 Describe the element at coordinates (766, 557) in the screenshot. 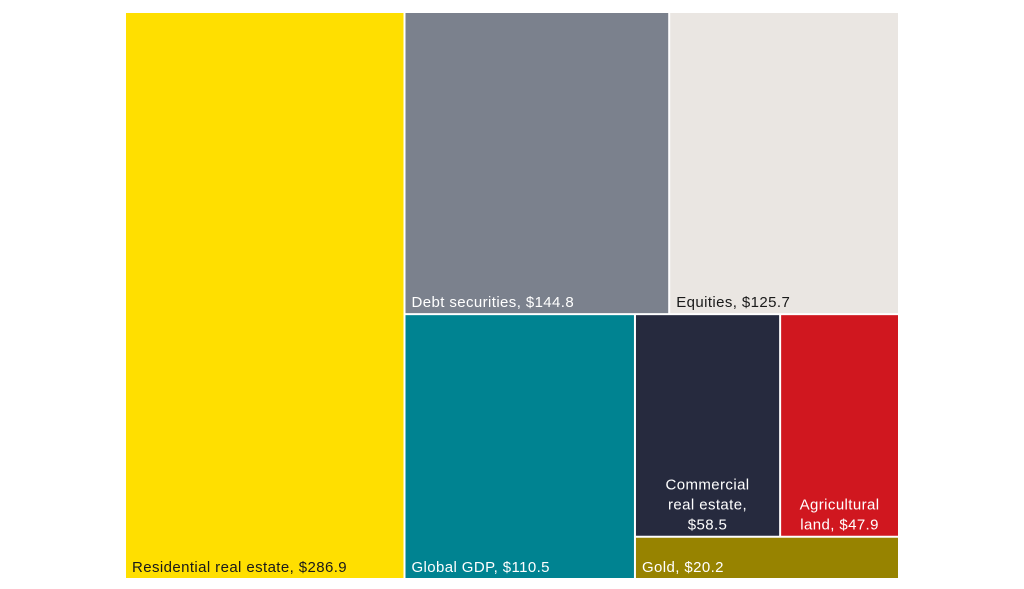

I see `tile-gold` at that location.